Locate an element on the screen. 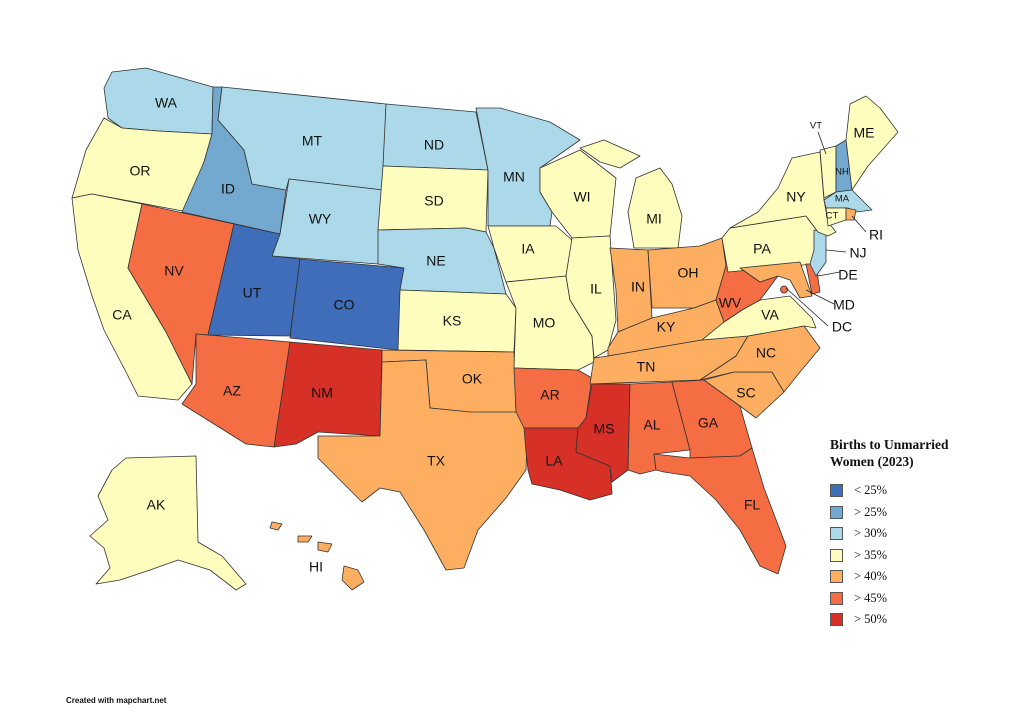 This screenshot has height=716, width=1024. label-wy: WY is located at coordinates (320, 219).